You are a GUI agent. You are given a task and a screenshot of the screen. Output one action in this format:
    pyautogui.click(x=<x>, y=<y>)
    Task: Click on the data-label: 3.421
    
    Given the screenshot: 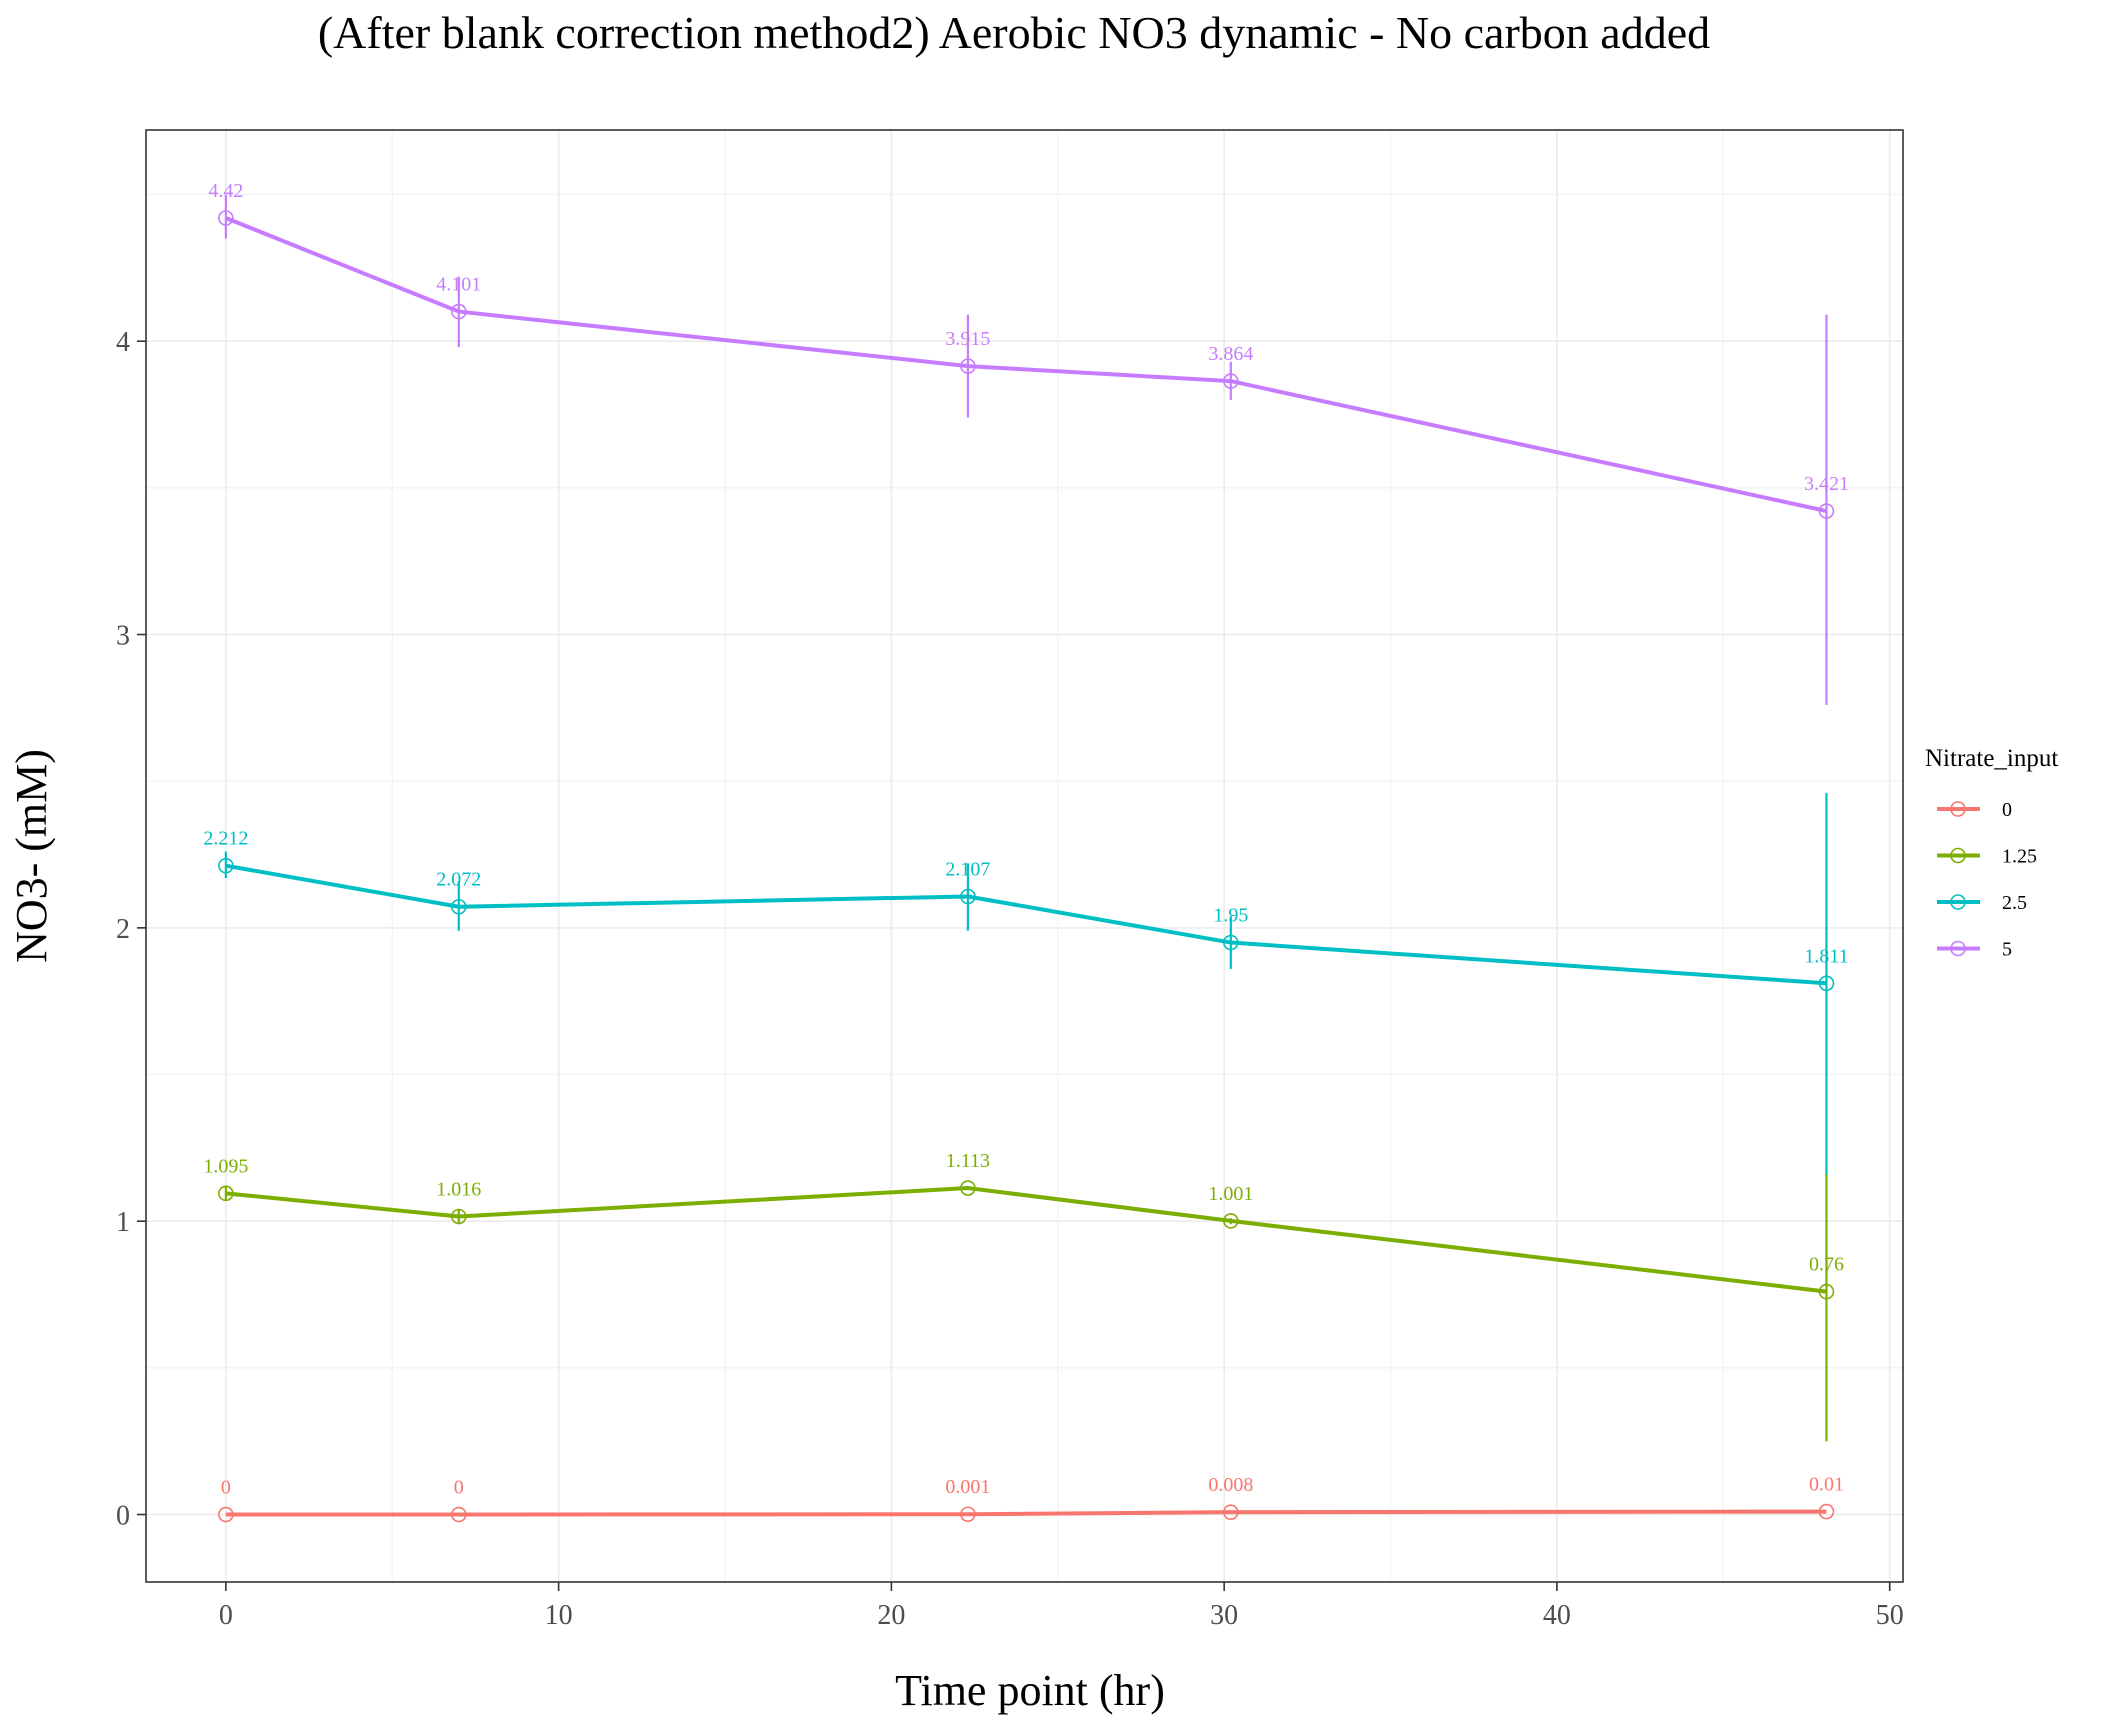 What is the action you would take?
    pyautogui.click(x=1826, y=484)
    